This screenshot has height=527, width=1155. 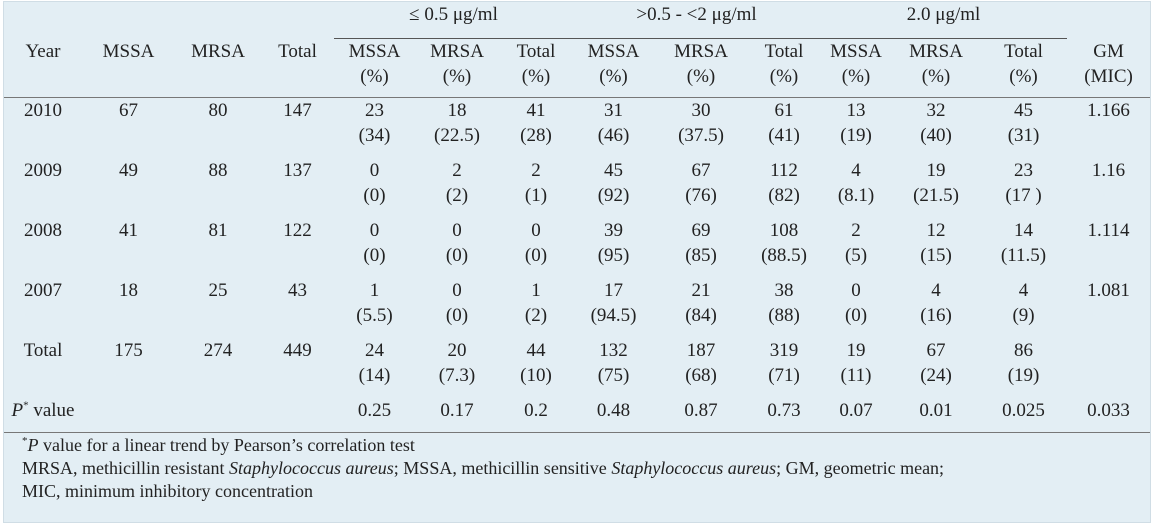 What do you see at coordinates (613, 243) in the screenshot?
I see `cell-count-pct: 39 (95)` at bounding box center [613, 243].